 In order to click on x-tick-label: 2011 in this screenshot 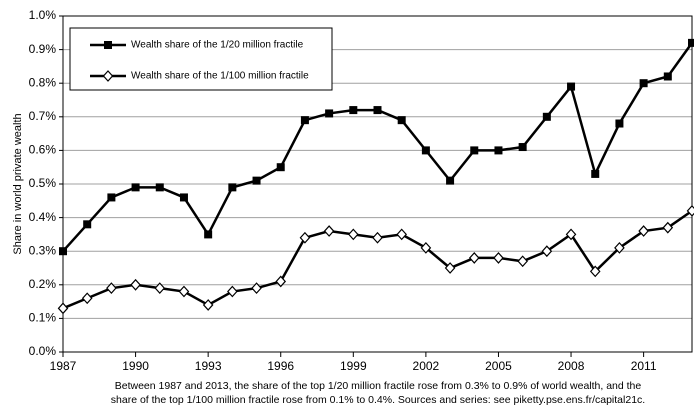, I will do `click(644, 366)`.